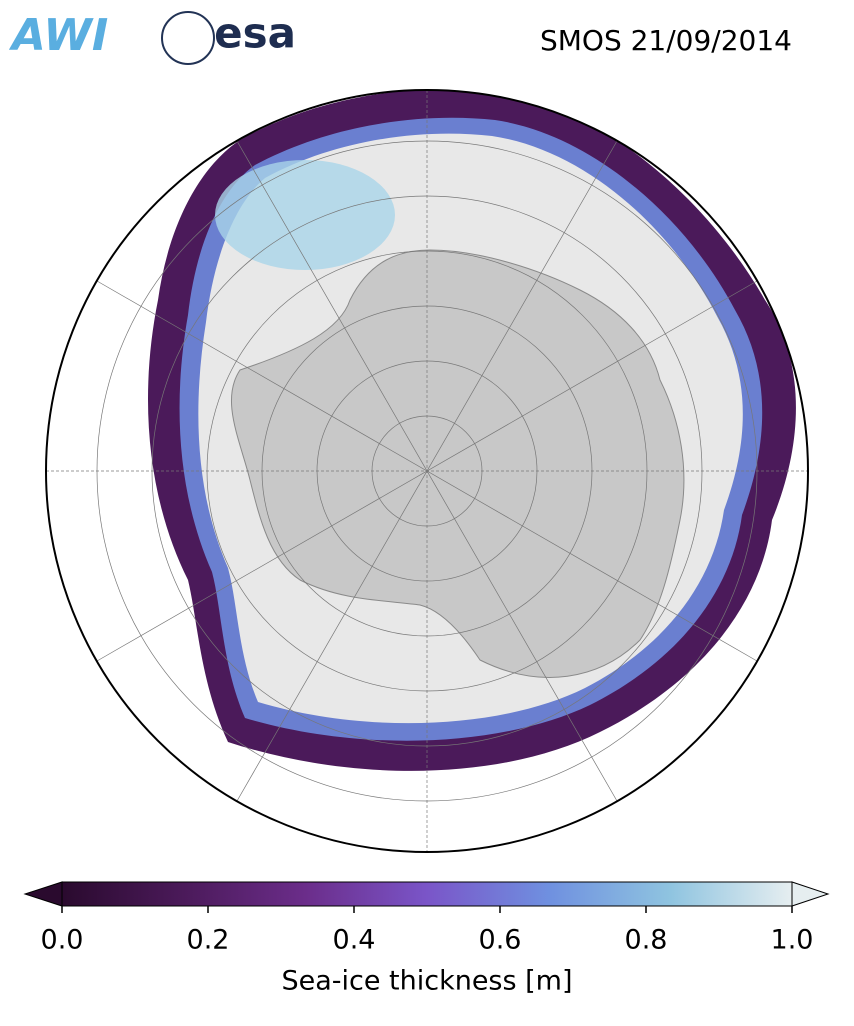 This screenshot has width=854, height=1026. What do you see at coordinates (666, 40) in the screenshot?
I see `map-title: SMOS 21/09/2014` at bounding box center [666, 40].